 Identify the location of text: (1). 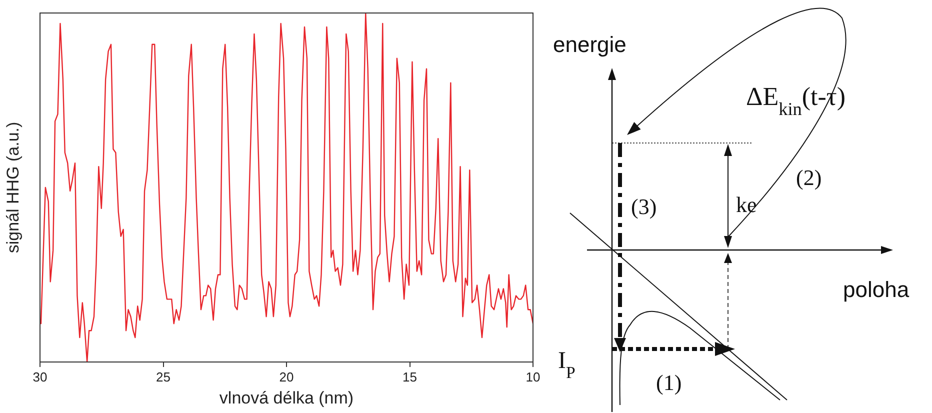
(669, 382).